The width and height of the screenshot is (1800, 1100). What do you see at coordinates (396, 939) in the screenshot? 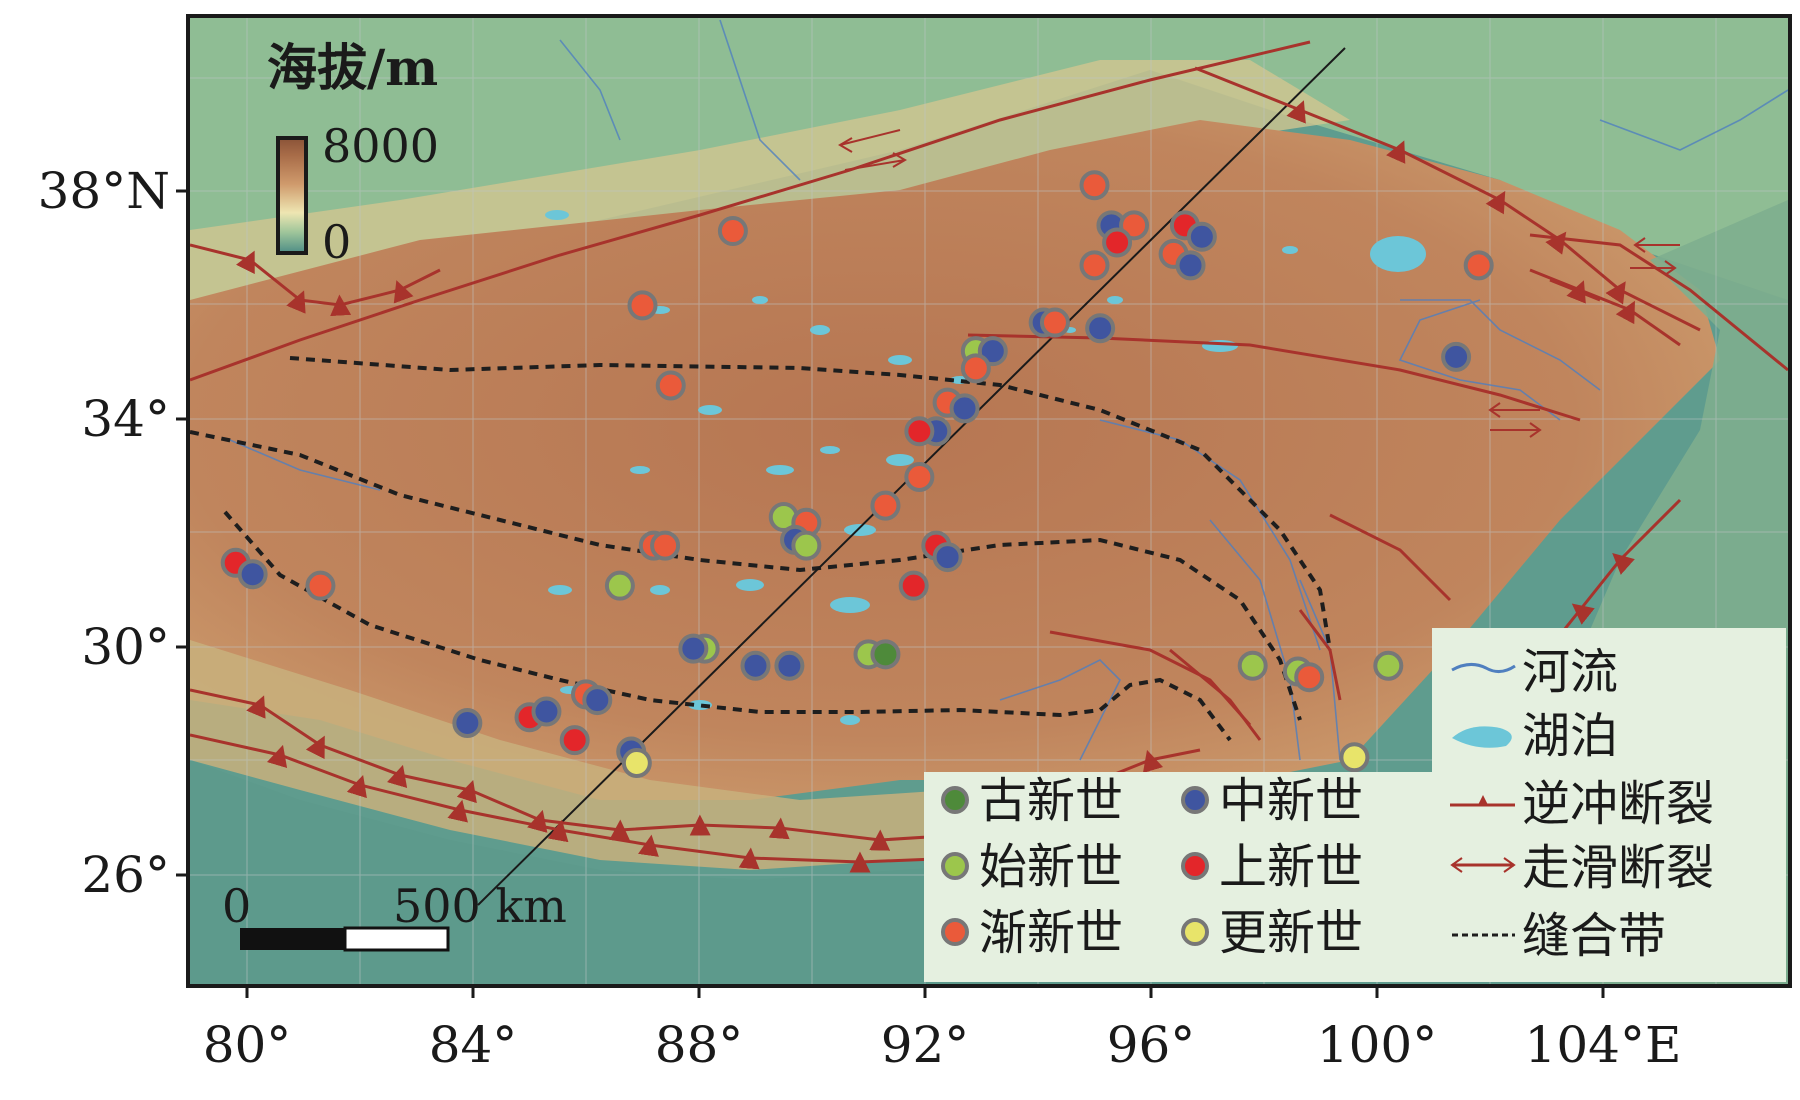
I see `scale-bar-white` at bounding box center [396, 939].